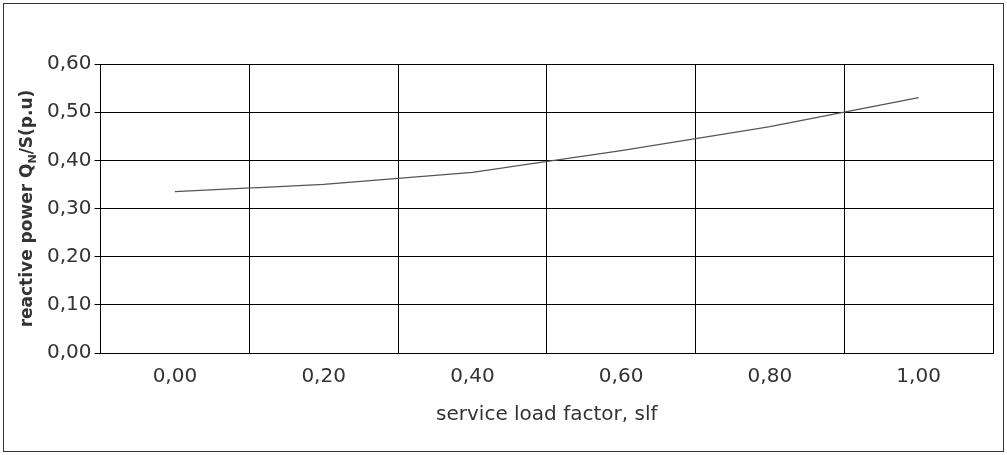  What do you see at coordinates (547, 413) in the screenshot?
I see `x-axis-title: service load factor, slf` at bounding box center [547, 413].